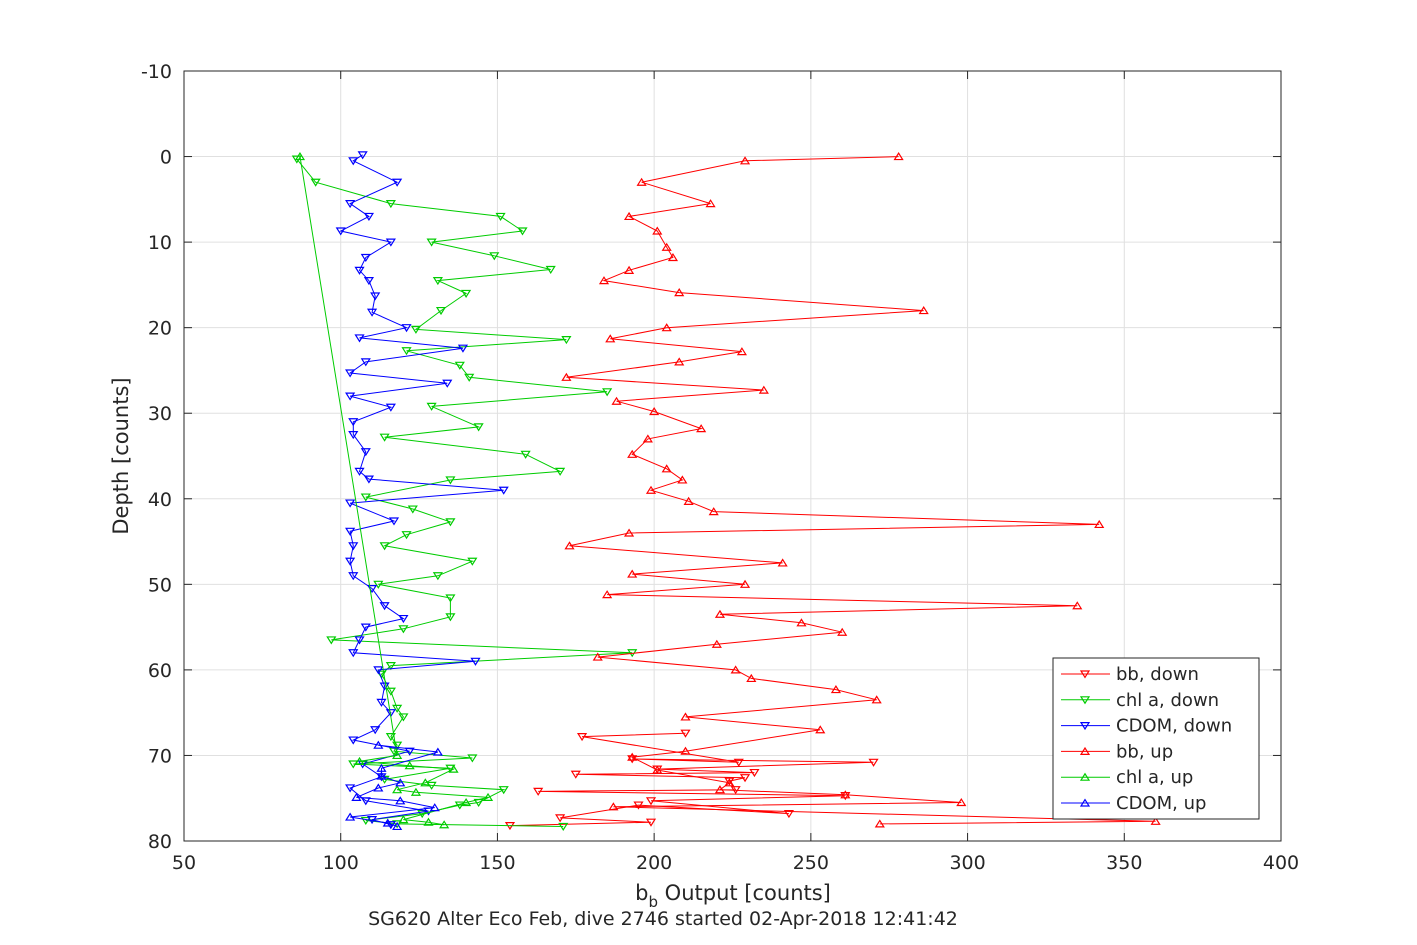  I want to click on series-cdom-up, so click(394, 785).